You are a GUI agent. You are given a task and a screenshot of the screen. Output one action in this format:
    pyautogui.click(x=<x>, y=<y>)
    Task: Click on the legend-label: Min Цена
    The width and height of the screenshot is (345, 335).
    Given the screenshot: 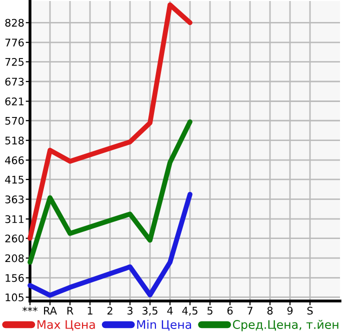 What is the action you would take?
    pyautogui.click(x=164, y=325)
    